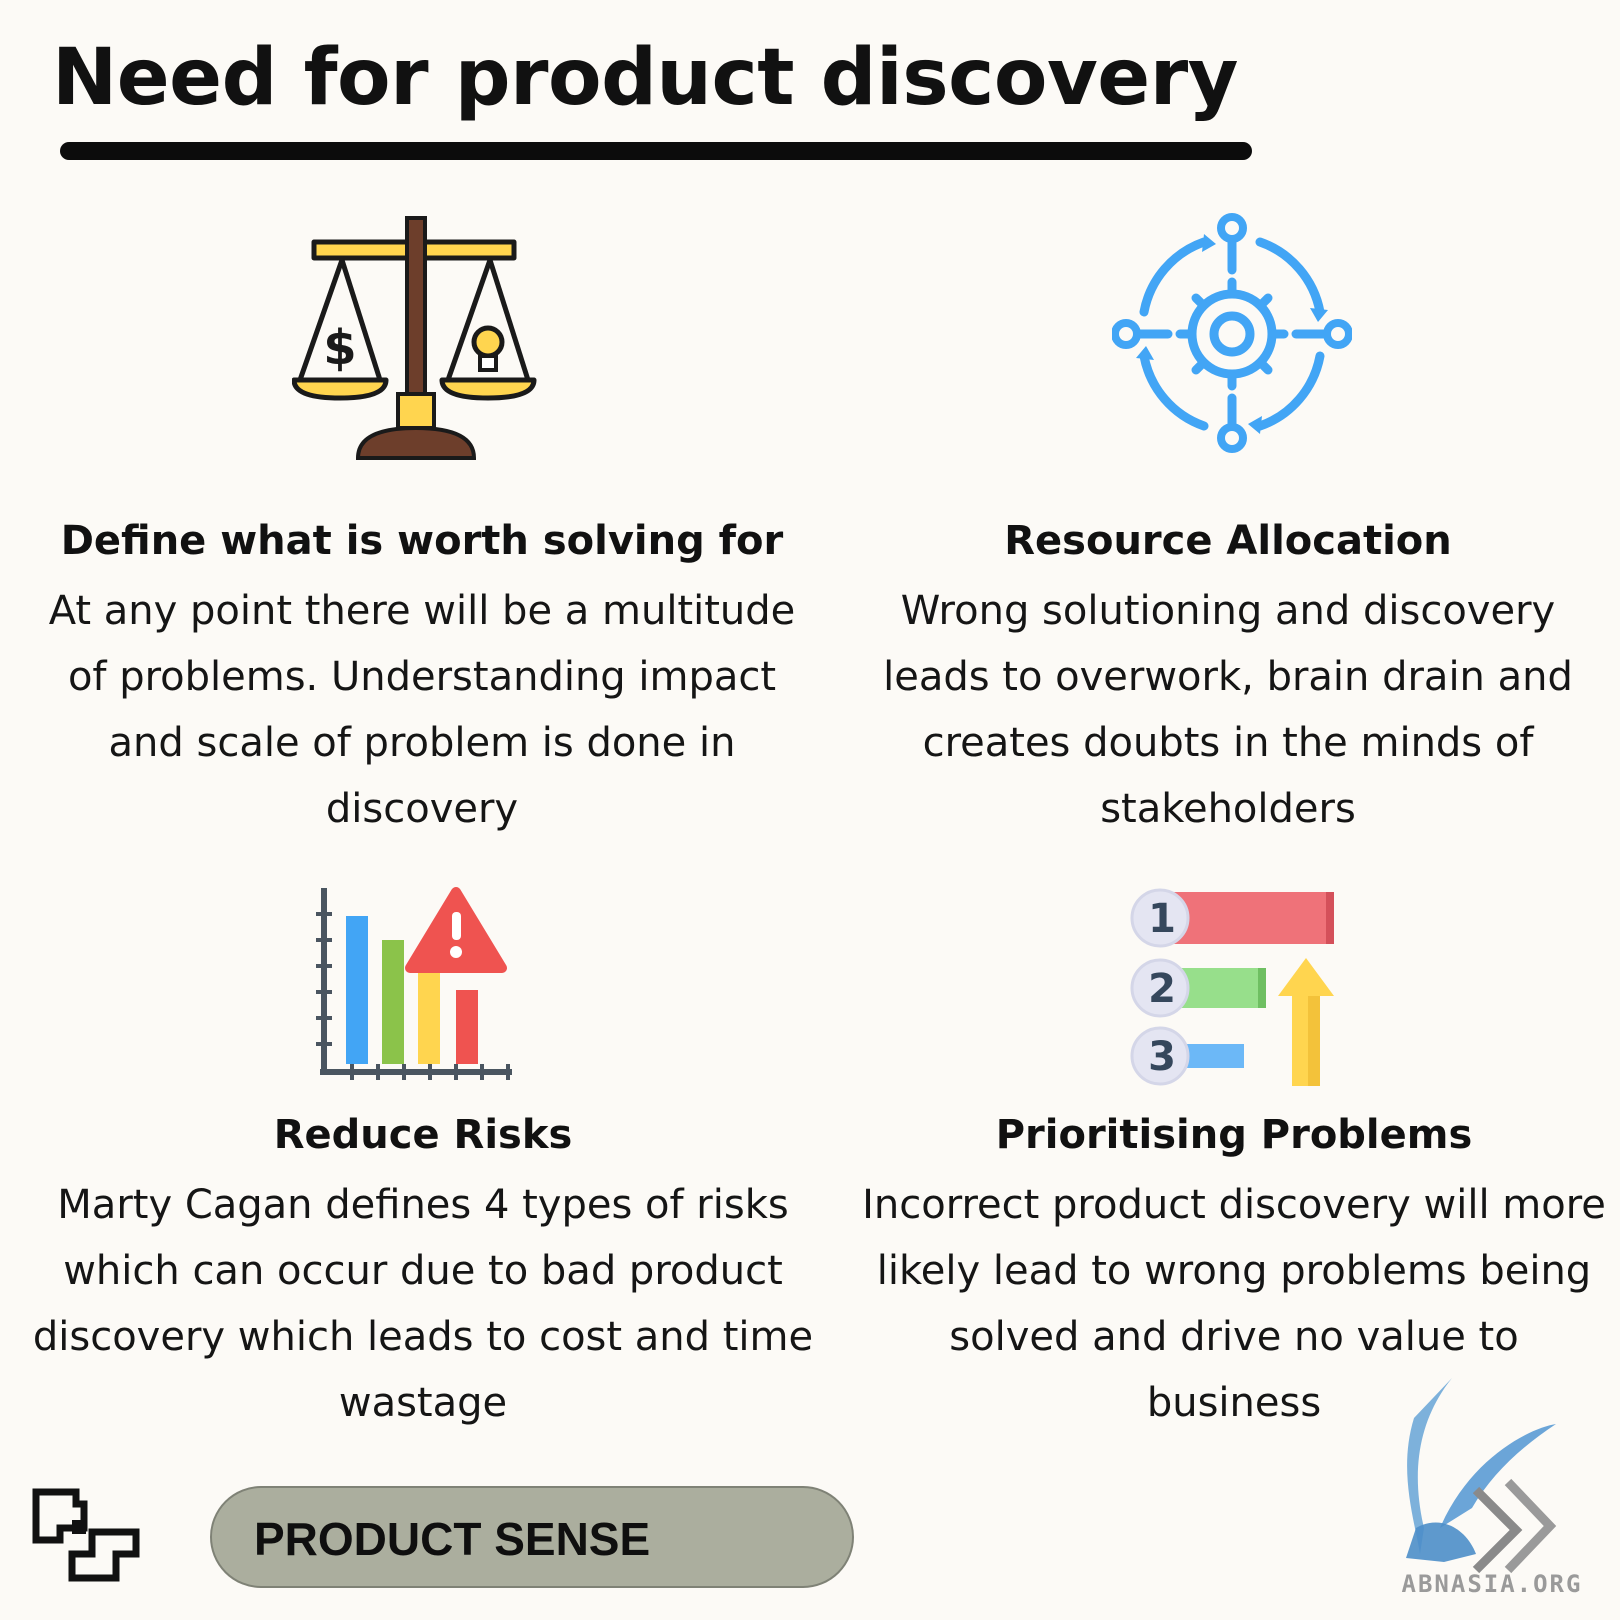 This screenshot has height=1620, width=1620. I want to click on risk-chart-icon, so click(414, 983).